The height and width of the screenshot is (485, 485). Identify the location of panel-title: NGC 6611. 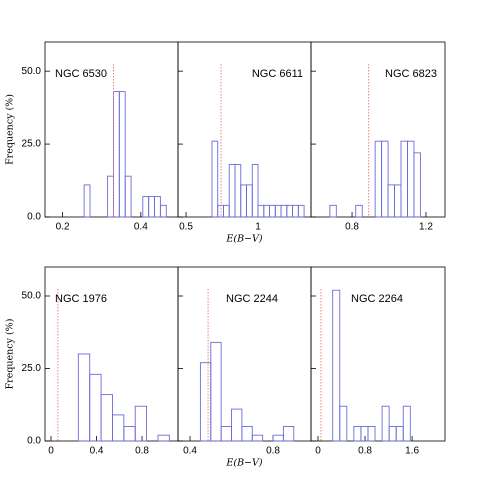
(277, 74).